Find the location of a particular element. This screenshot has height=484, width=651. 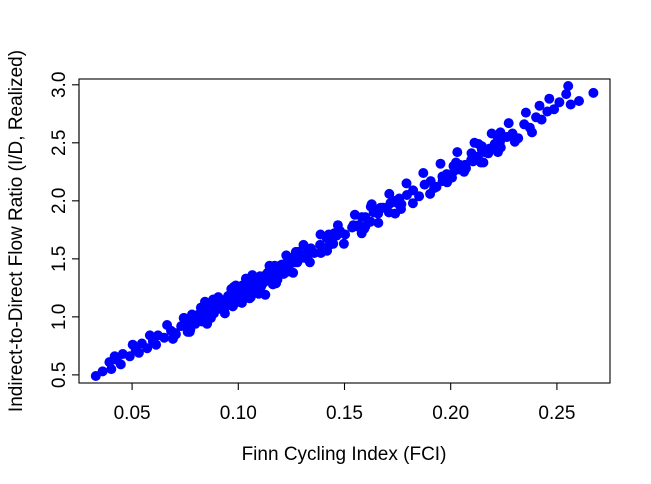

y-axis: 0.5 1.0 1.5 2.0 2.5 3.0 is located at coordinates (64, 230).